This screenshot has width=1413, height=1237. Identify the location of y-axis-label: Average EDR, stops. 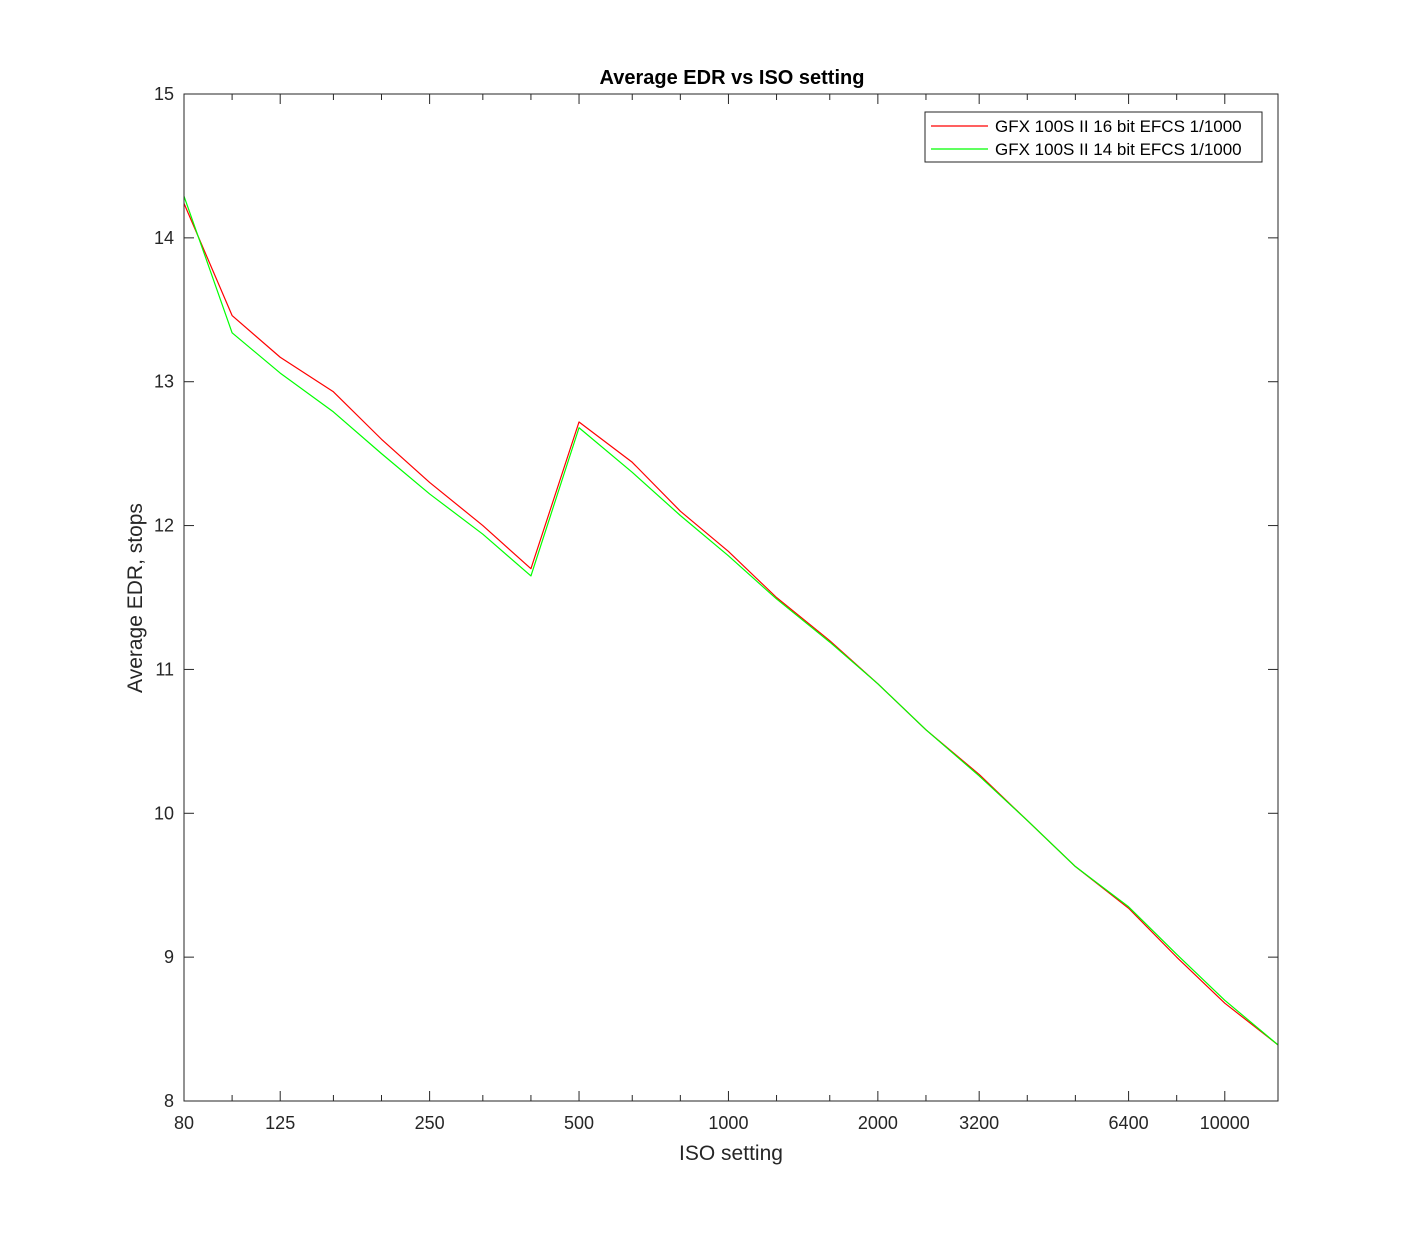
(135, 598).